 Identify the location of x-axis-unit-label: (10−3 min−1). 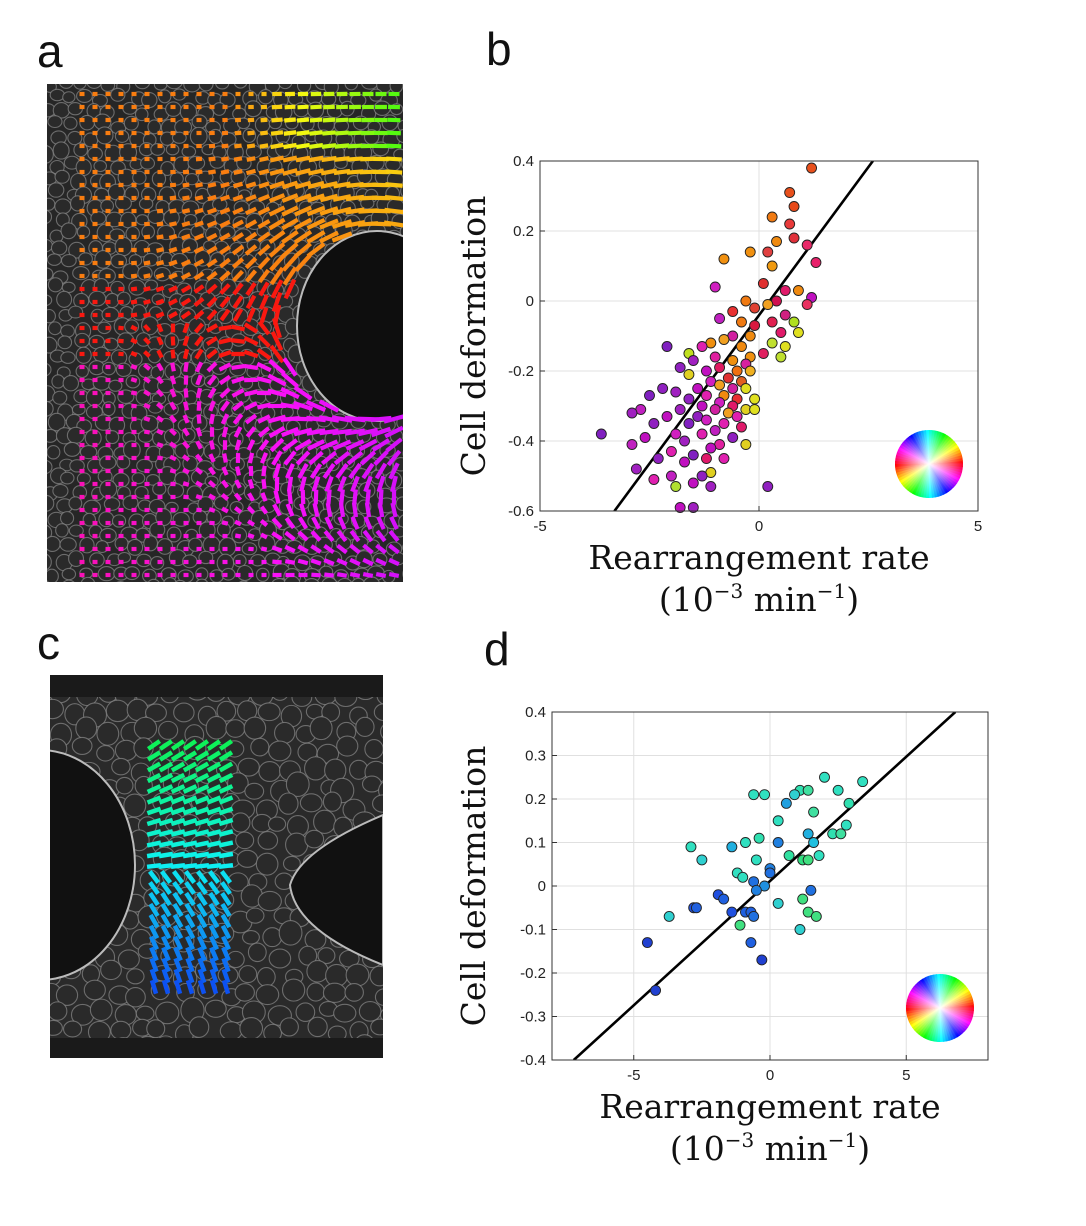
(759, 599).